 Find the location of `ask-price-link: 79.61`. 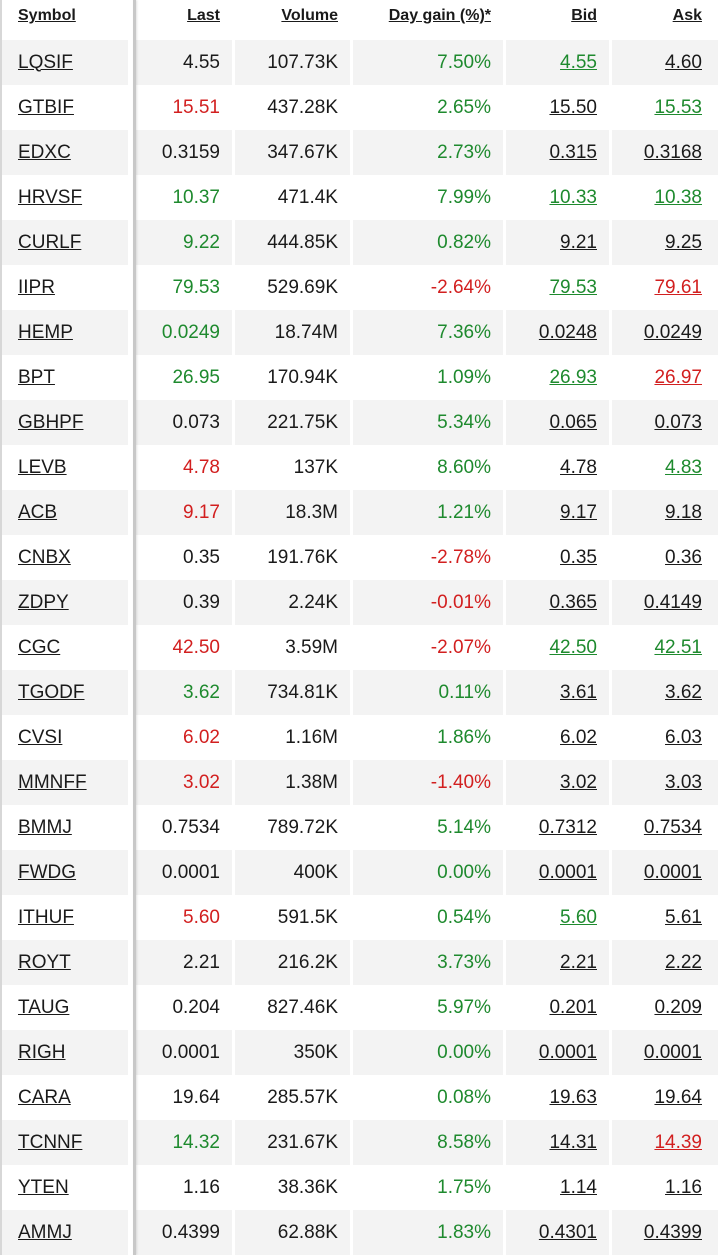

ask-price-link: 79.61 is located at coordinates (678, 287).